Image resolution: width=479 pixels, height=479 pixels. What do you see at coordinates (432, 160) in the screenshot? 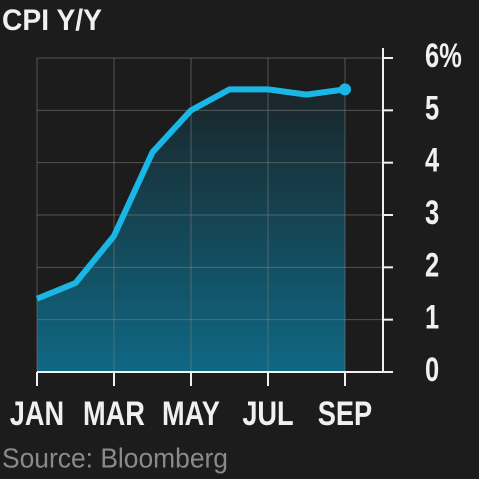
I see `y-tick-label: 4` at bounding box center [432, 160].